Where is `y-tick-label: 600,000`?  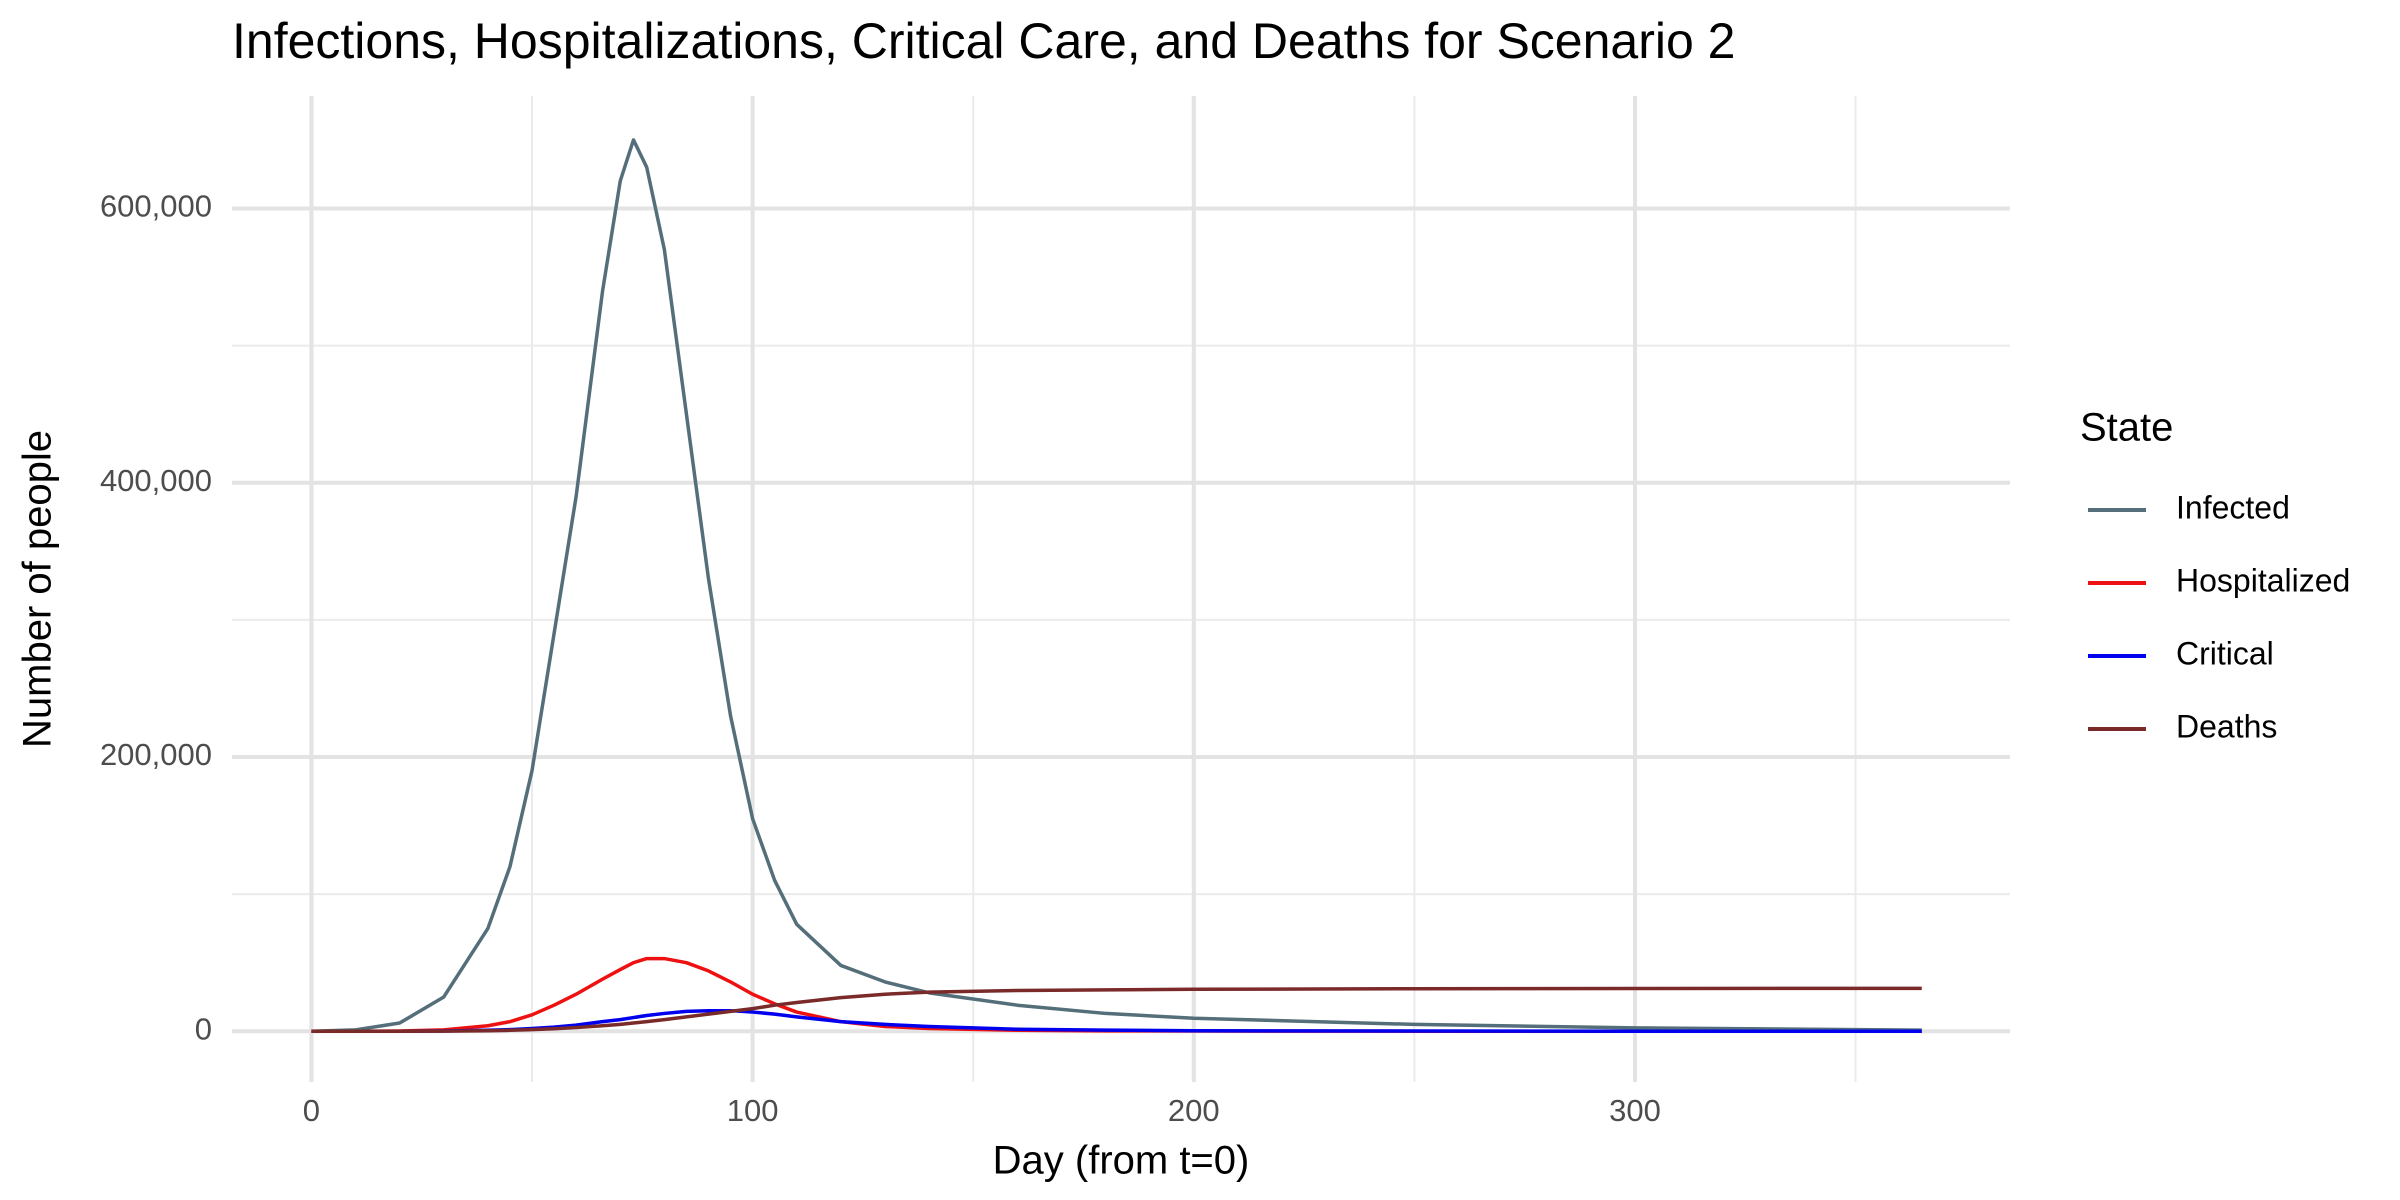 y-tick-label: 600,000 is located at coordinates (156, 206).